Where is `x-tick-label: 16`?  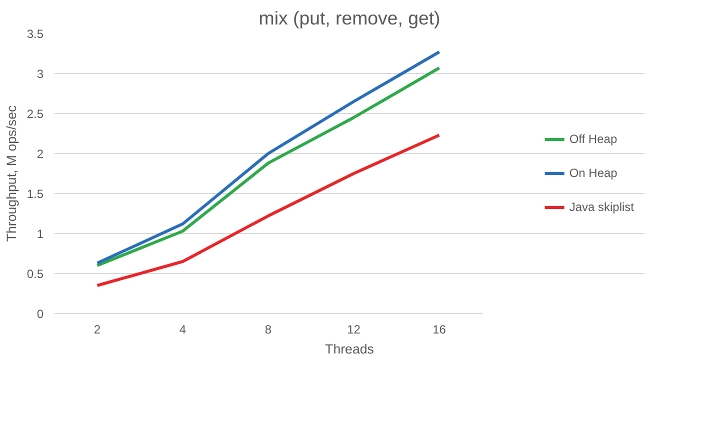 x-tick-label: 16 is located at coordinates (439, 329).